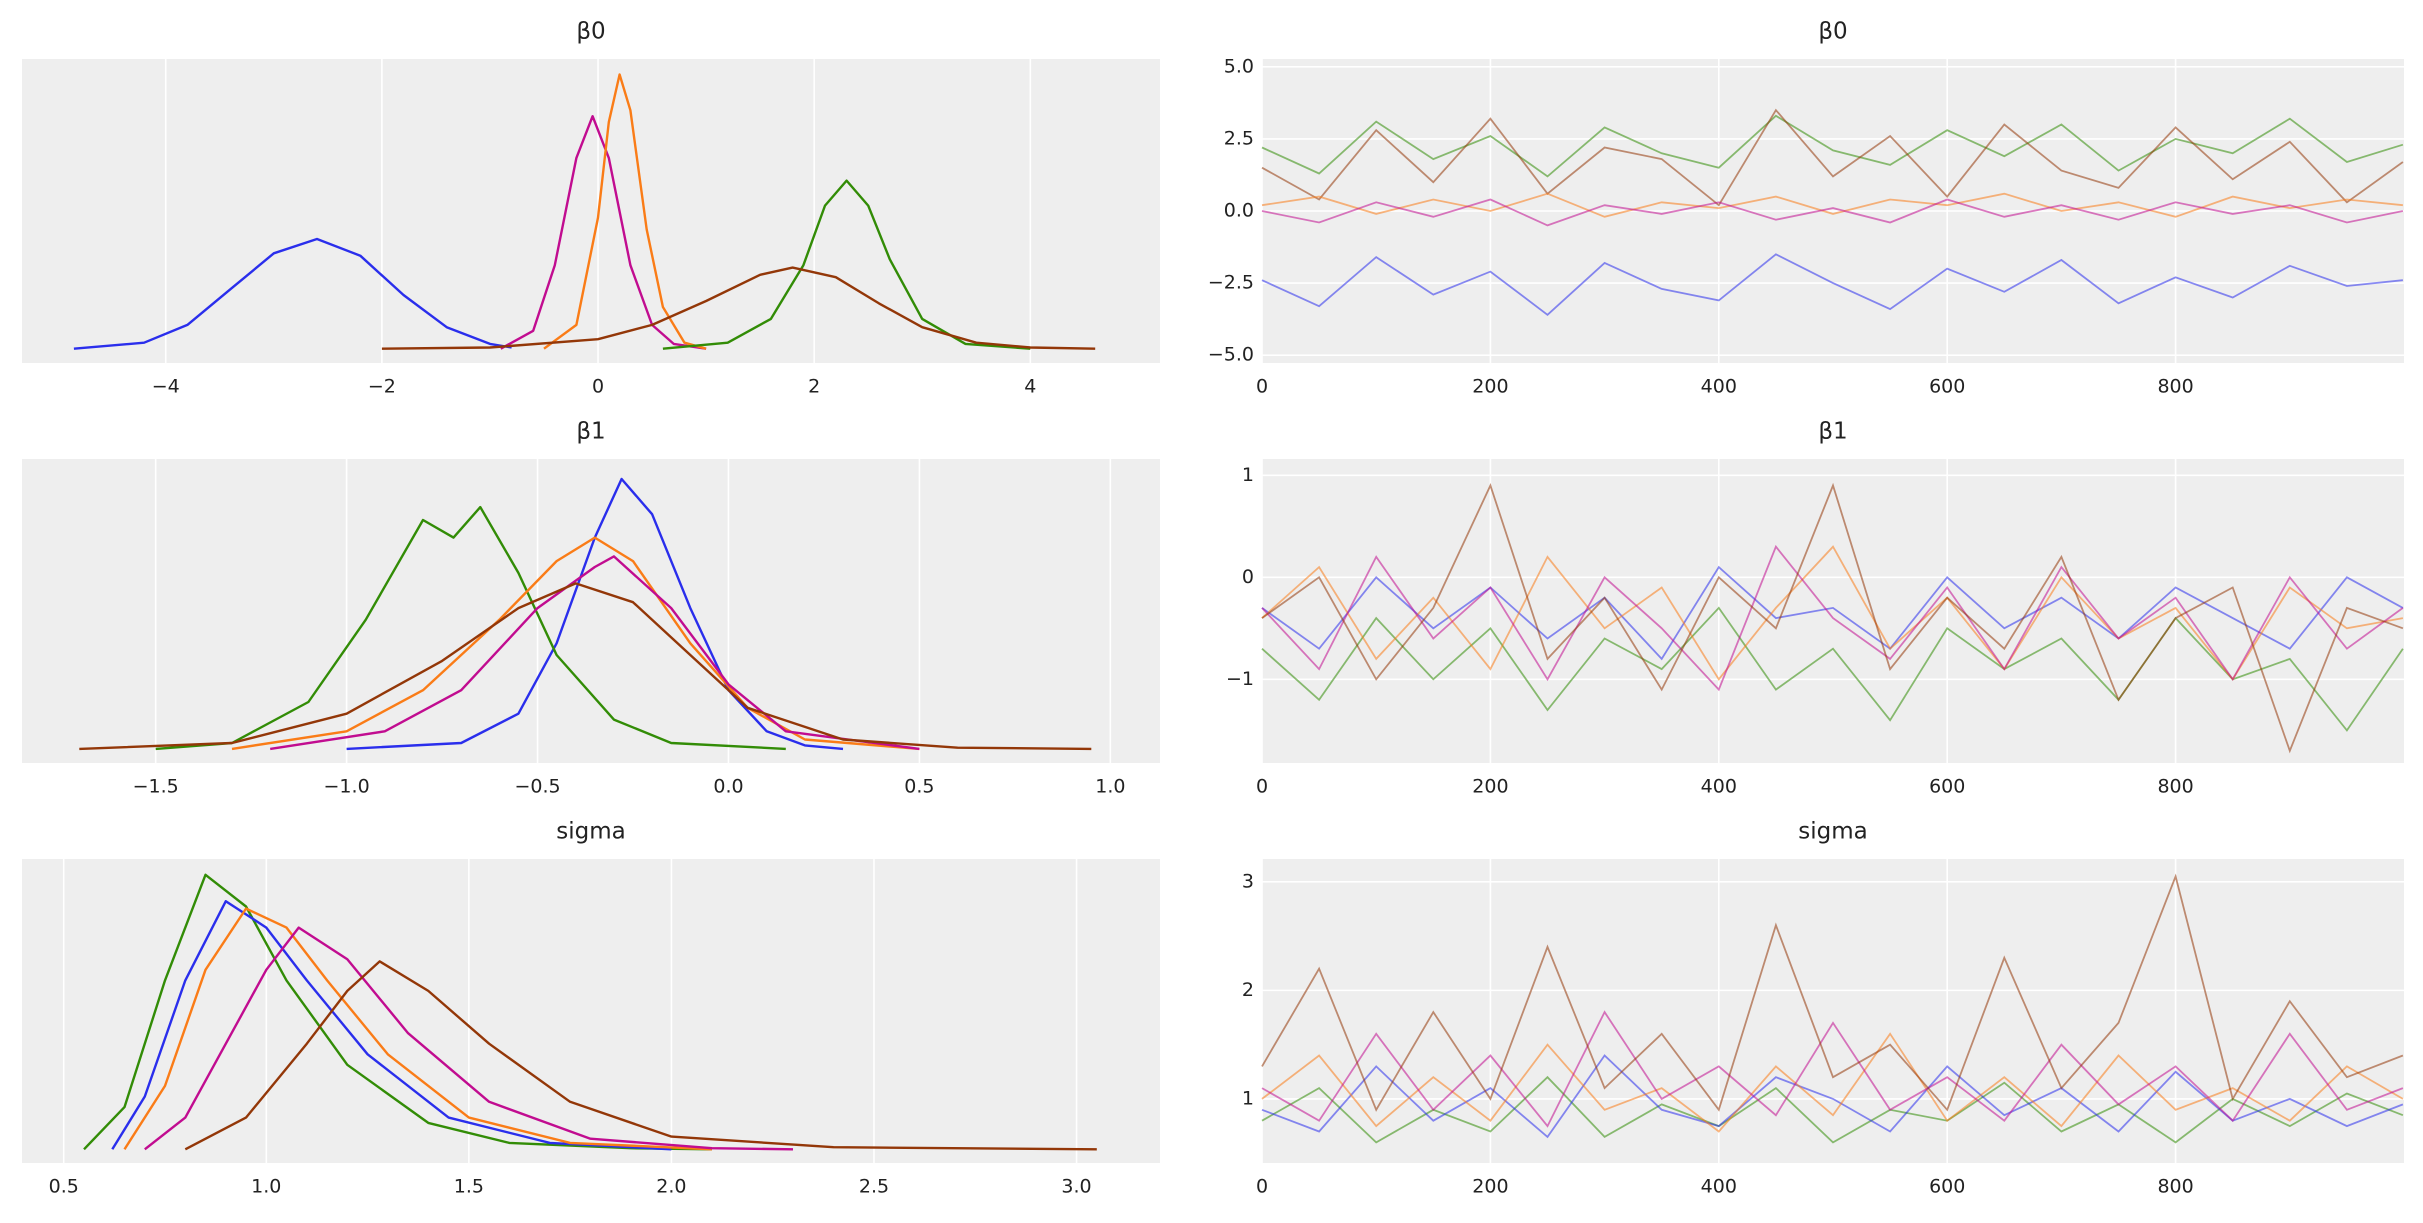  I want to click on y-tick-label: 3, so click(1248, 881).